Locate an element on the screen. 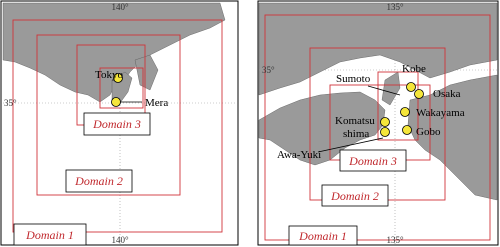 The image size is (500, 247). place-label: Wakayama is located at coordinates (440, 113).